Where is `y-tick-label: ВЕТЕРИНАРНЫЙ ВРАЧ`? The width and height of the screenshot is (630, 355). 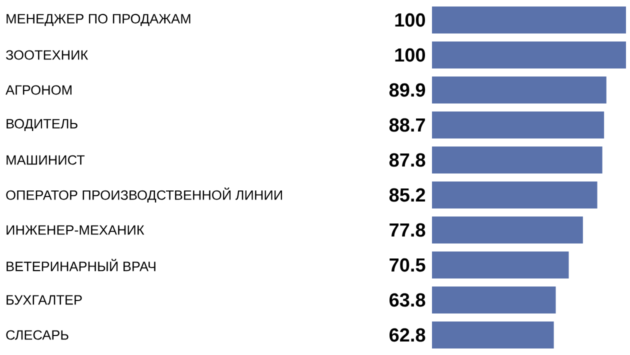 y-tick-label: ВЕТЕРИНАРНЫЙ ВРАЧ is located at coordinates (81, 265).